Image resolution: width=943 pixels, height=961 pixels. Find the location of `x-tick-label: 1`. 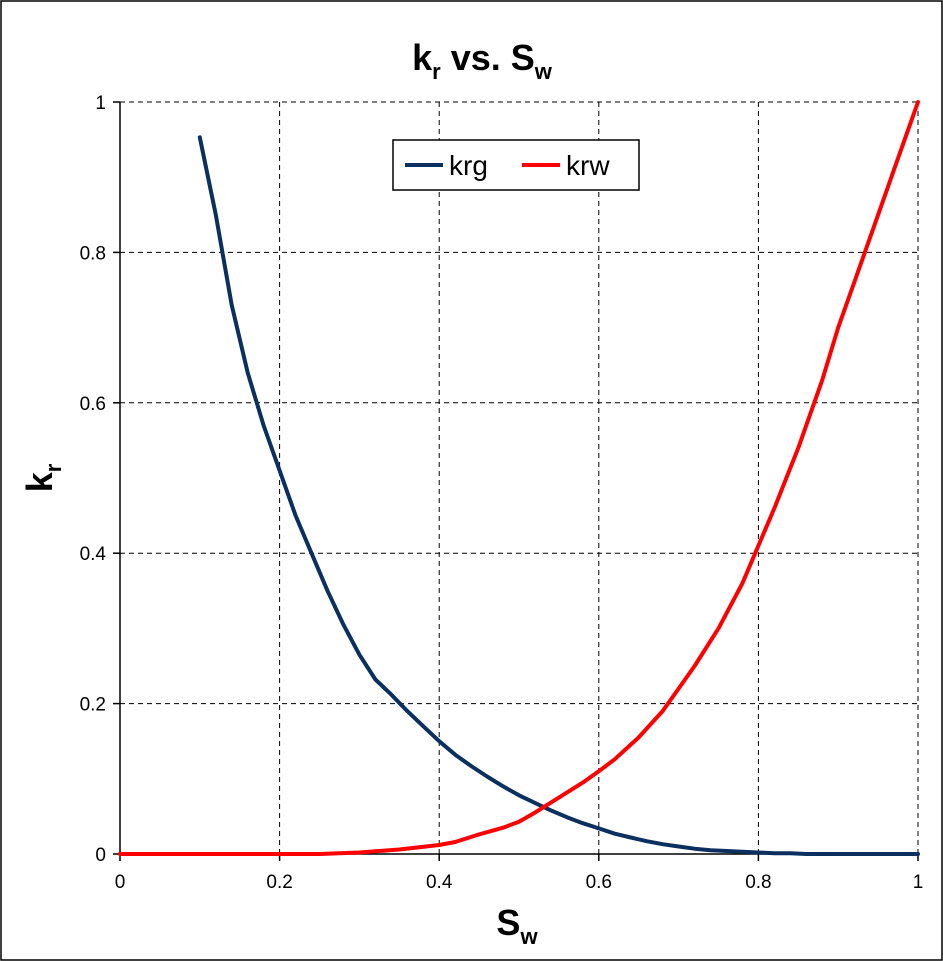

x-tick-label: 1 is located at coordinates (918, 882).